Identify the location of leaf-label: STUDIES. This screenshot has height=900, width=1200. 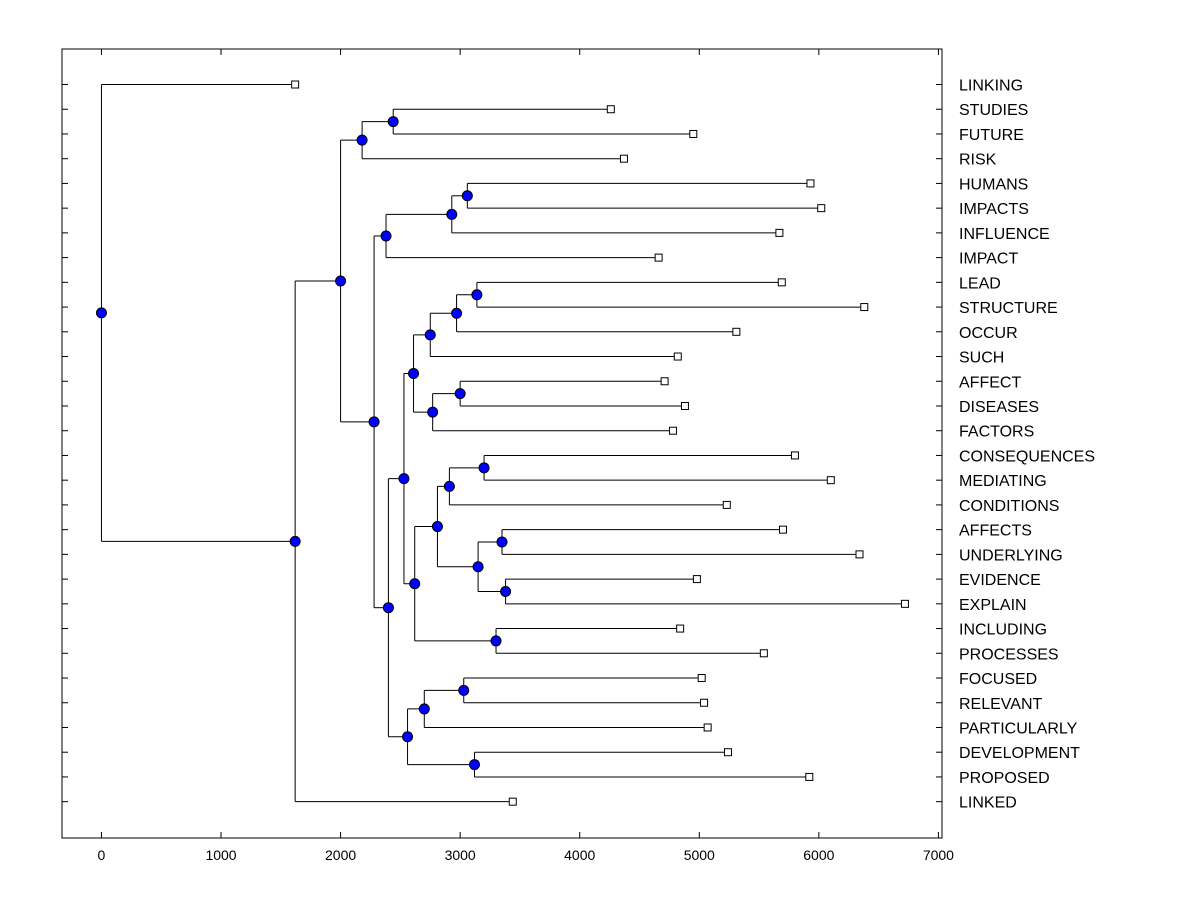
(993, 110).